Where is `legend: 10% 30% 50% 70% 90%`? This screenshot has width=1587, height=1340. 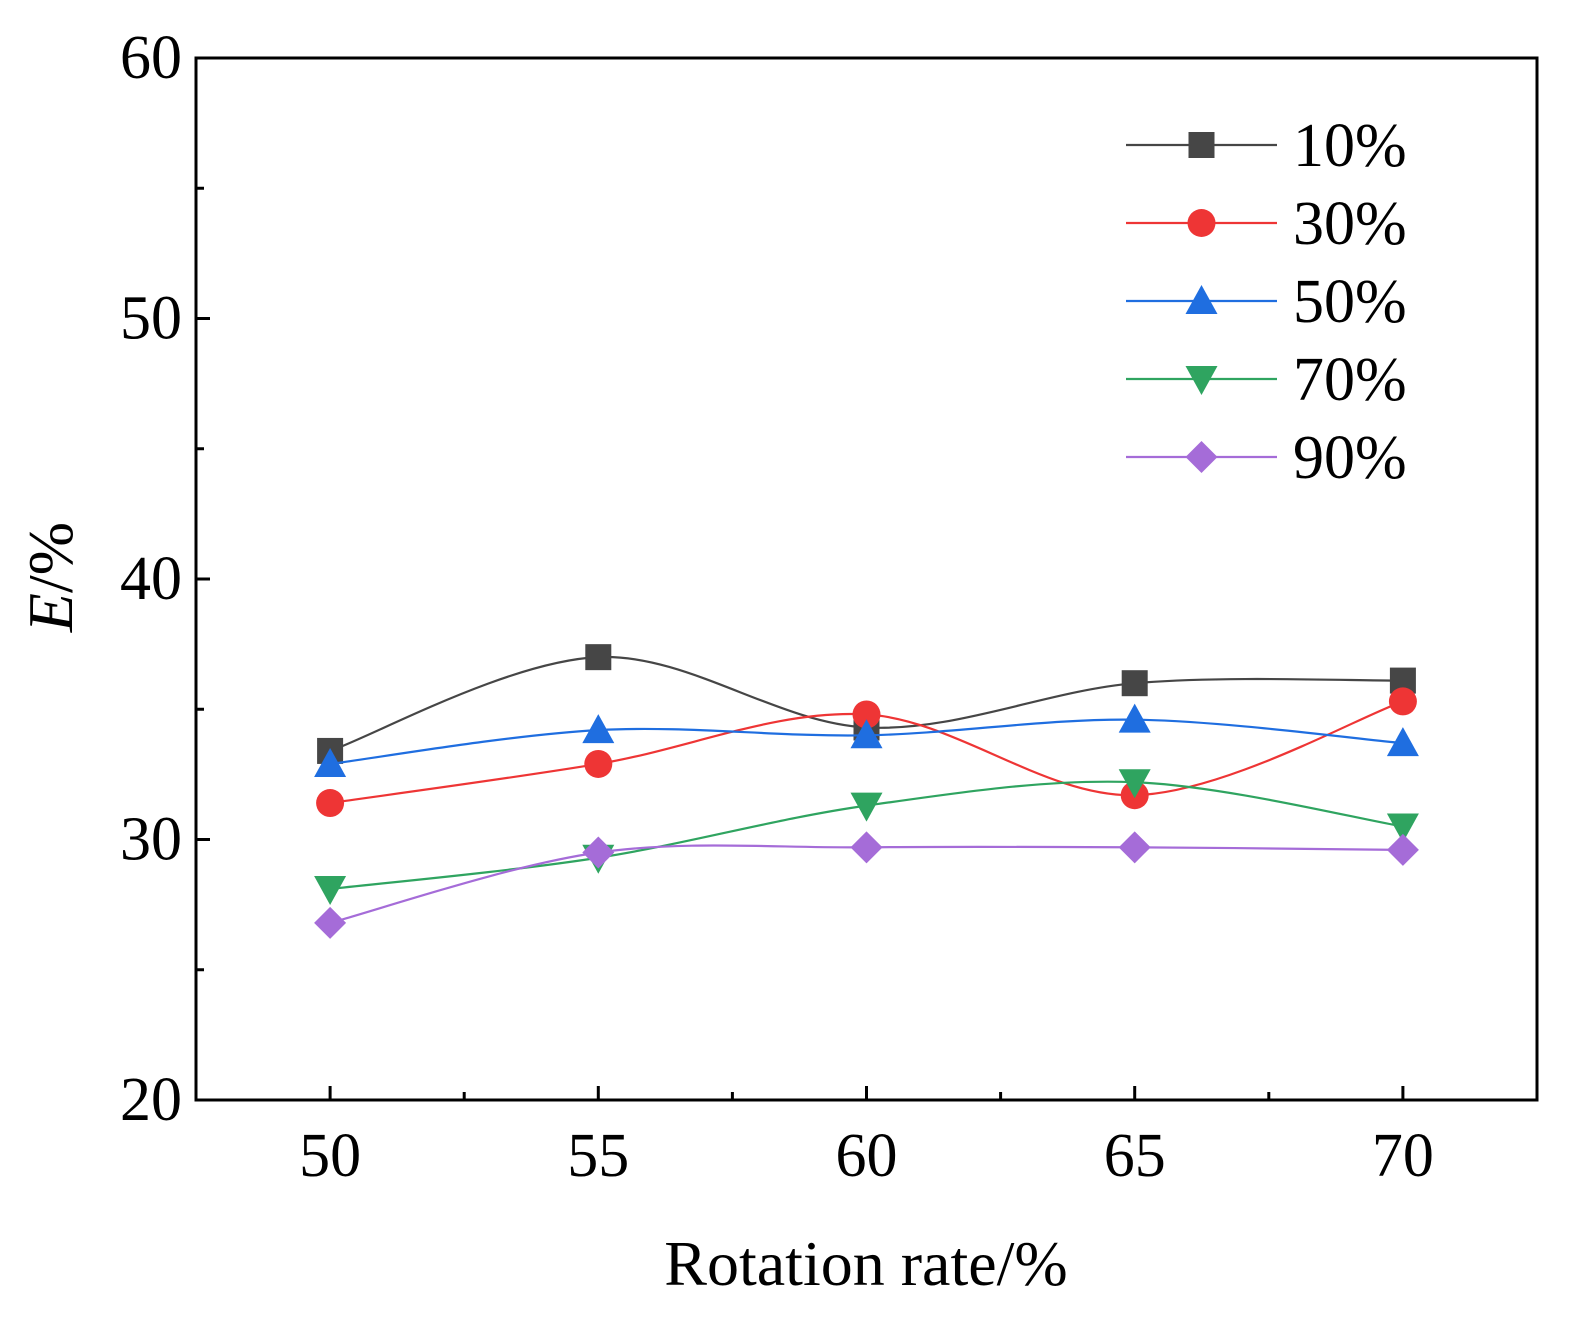
legend: 10% 30% 50% 70% 90% is located at coordinates (1266, 302).